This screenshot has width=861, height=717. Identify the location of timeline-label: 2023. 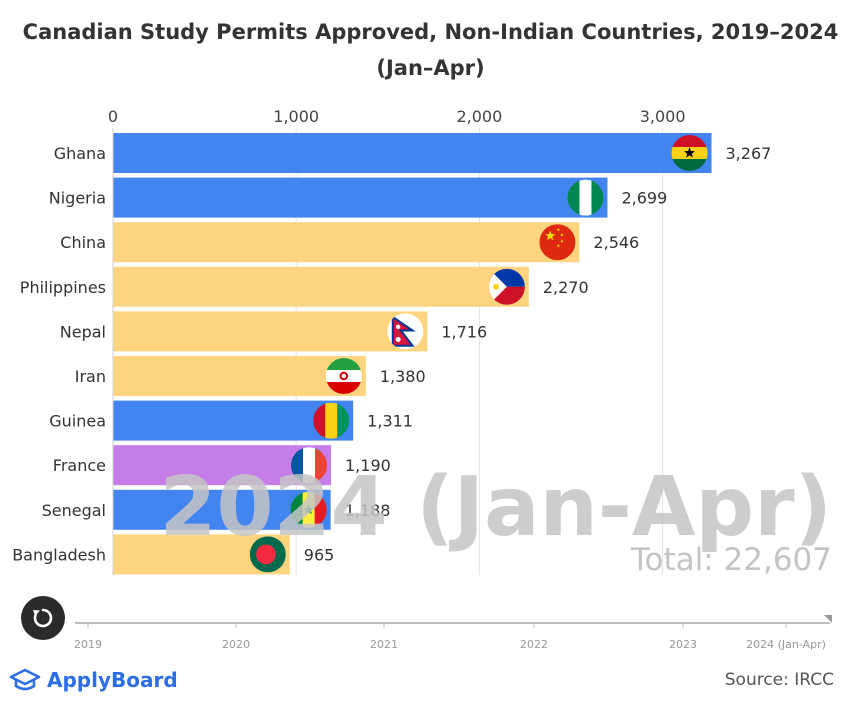
(683, 644).